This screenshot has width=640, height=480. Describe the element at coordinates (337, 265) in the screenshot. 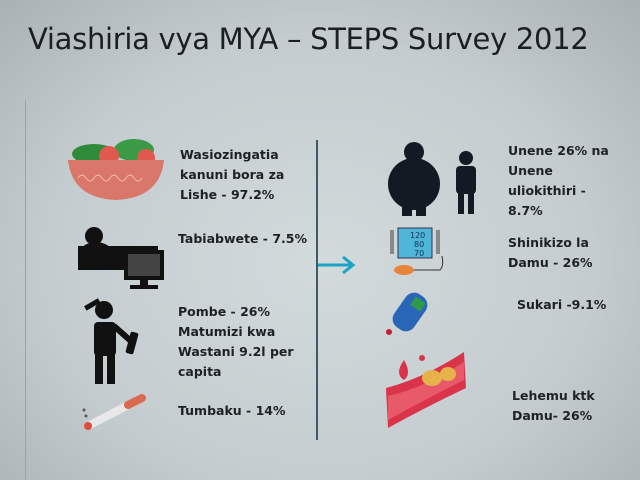

I see `arrow-right-icon` at that location.